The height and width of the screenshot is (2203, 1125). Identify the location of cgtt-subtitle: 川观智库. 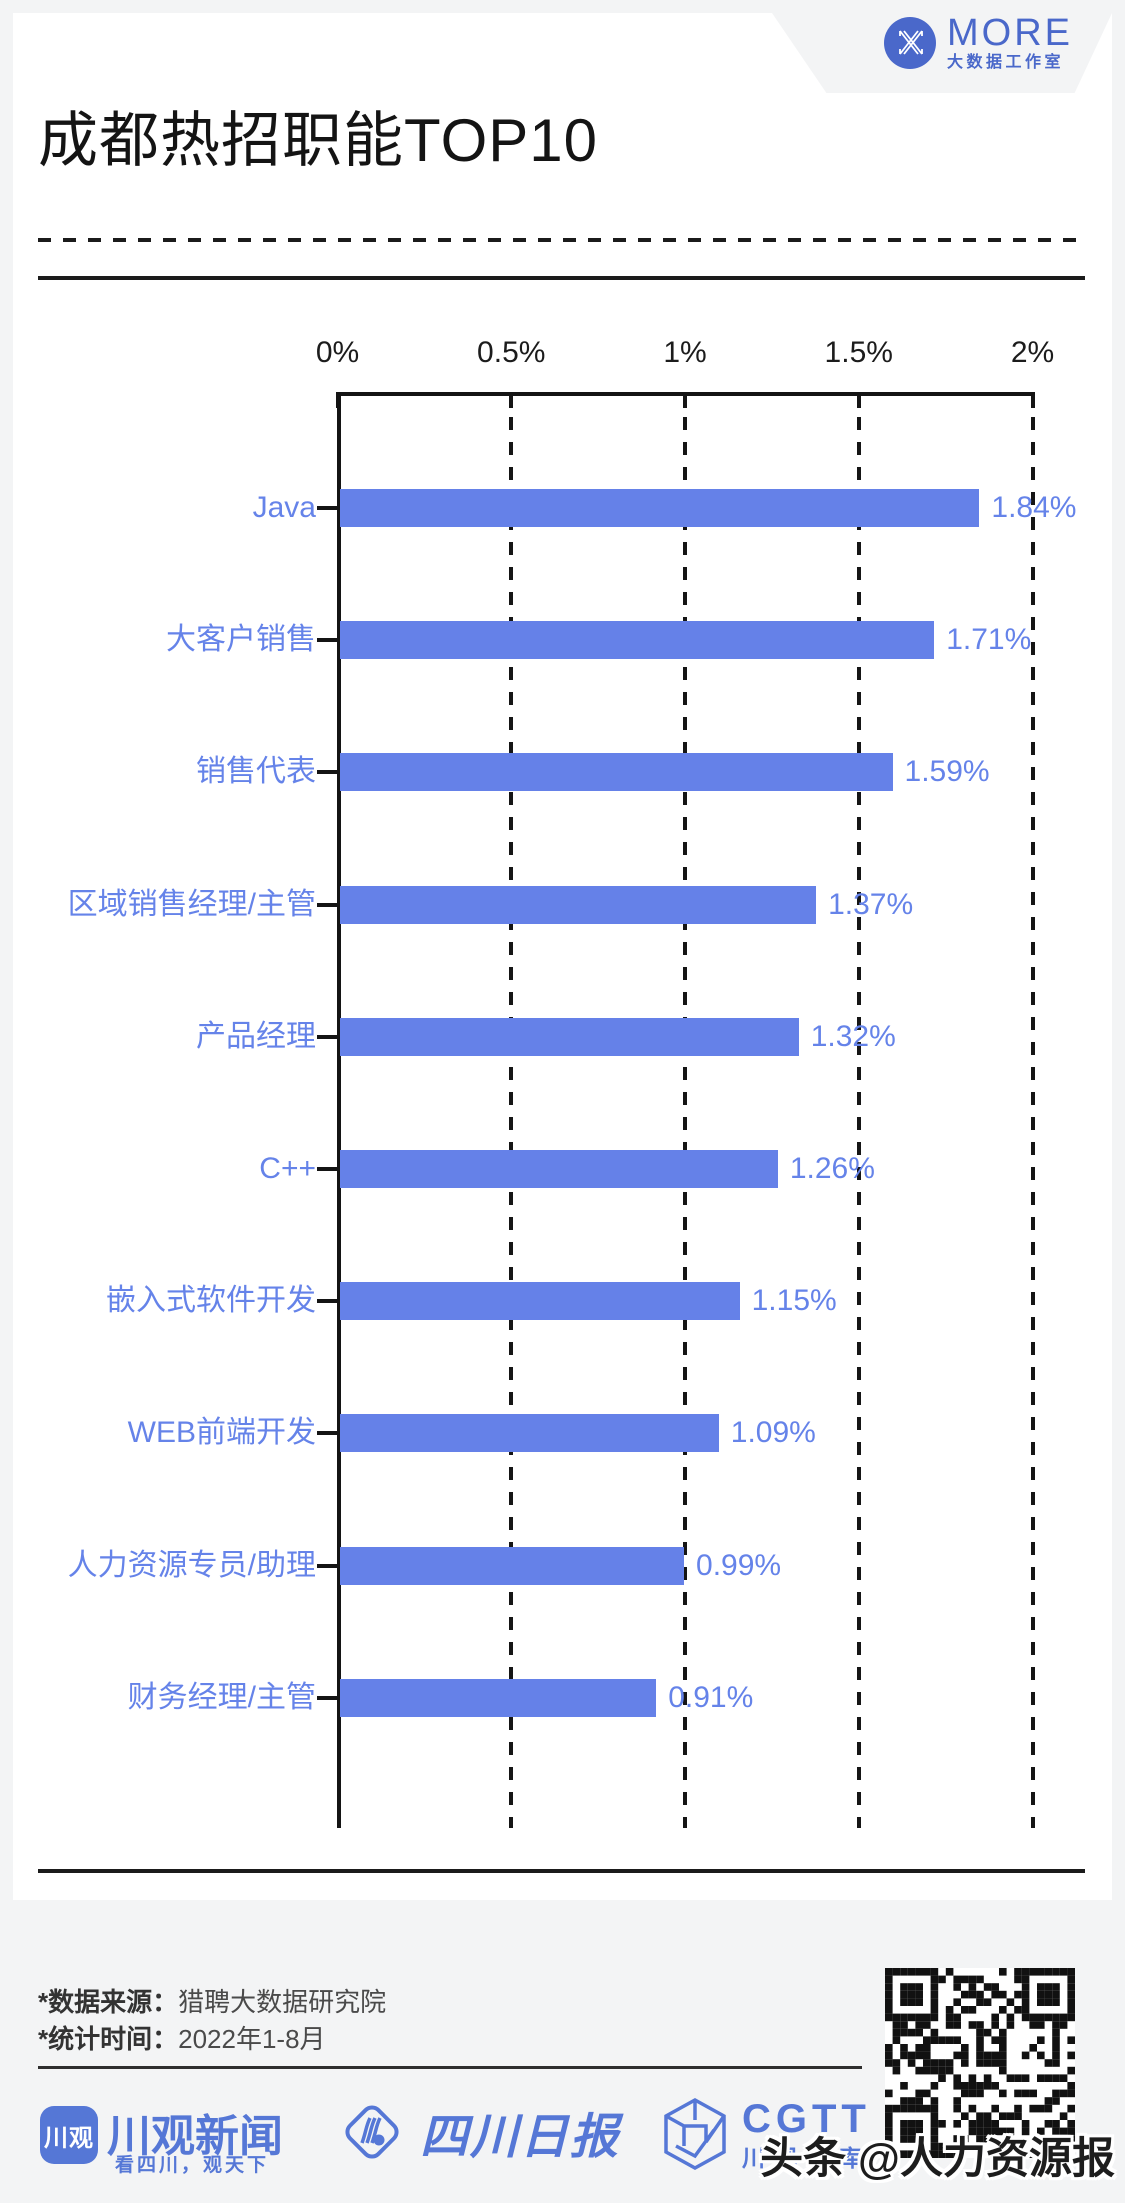
(806, 2157).